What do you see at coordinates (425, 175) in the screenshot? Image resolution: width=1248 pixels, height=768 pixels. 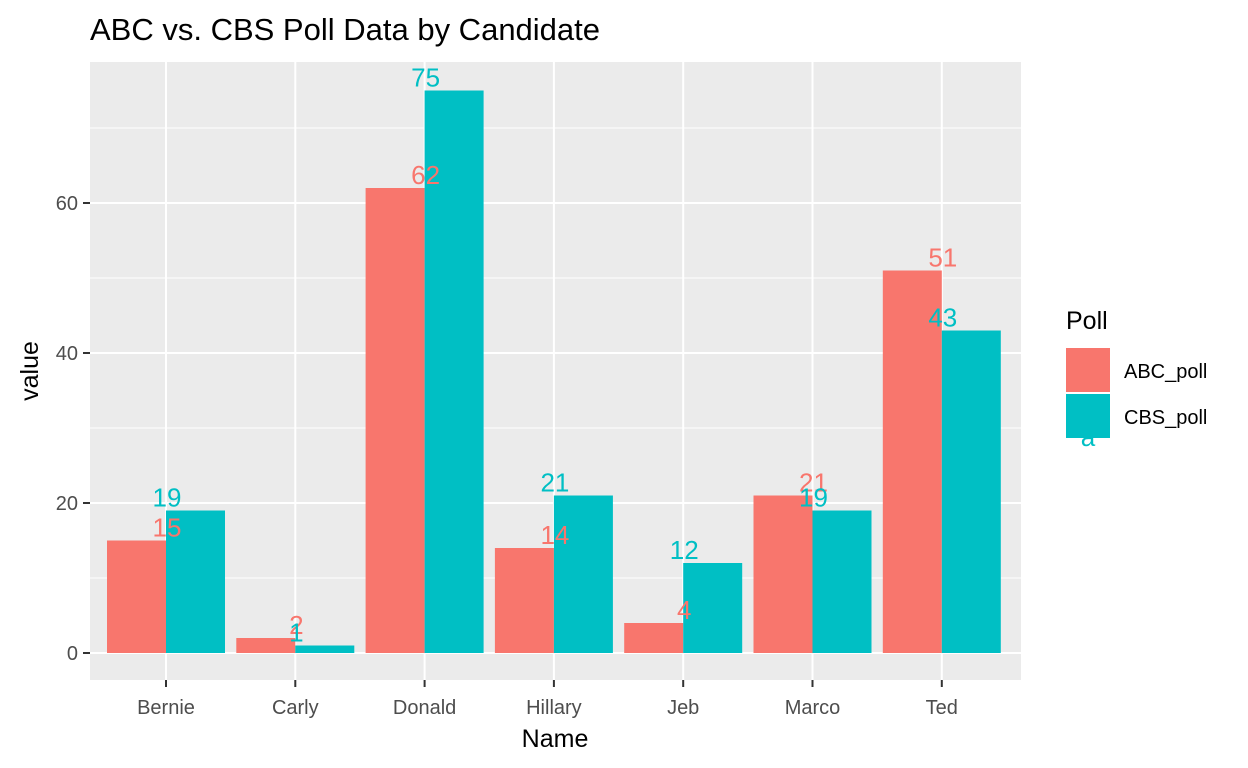 I see `data-label-ABC_poll-Donald: 62` at bounding box center [425, 175].